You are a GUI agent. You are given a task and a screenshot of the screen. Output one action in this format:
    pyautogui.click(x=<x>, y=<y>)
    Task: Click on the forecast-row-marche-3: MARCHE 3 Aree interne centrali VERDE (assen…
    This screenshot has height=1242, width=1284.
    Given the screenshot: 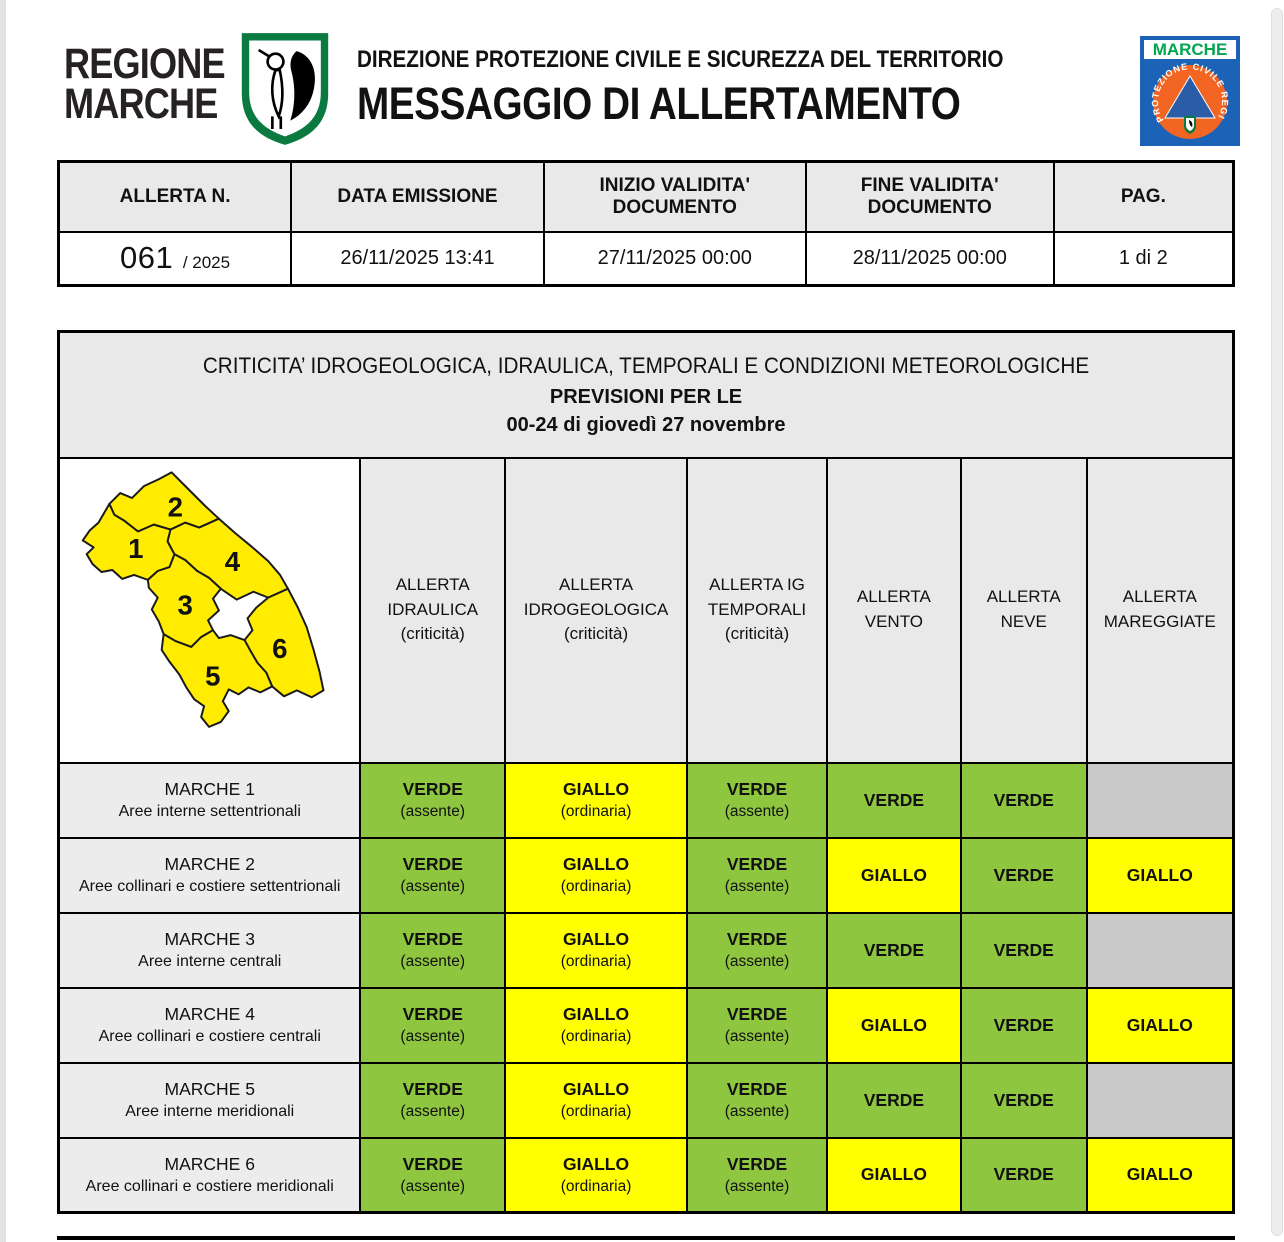 What is the action you would take?
    pyautogui.click(x=646, y=950)
    